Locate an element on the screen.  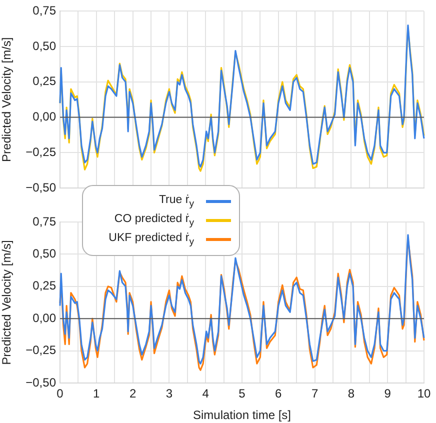
x-tick-label: 0 is located at coordinates (60, 393).